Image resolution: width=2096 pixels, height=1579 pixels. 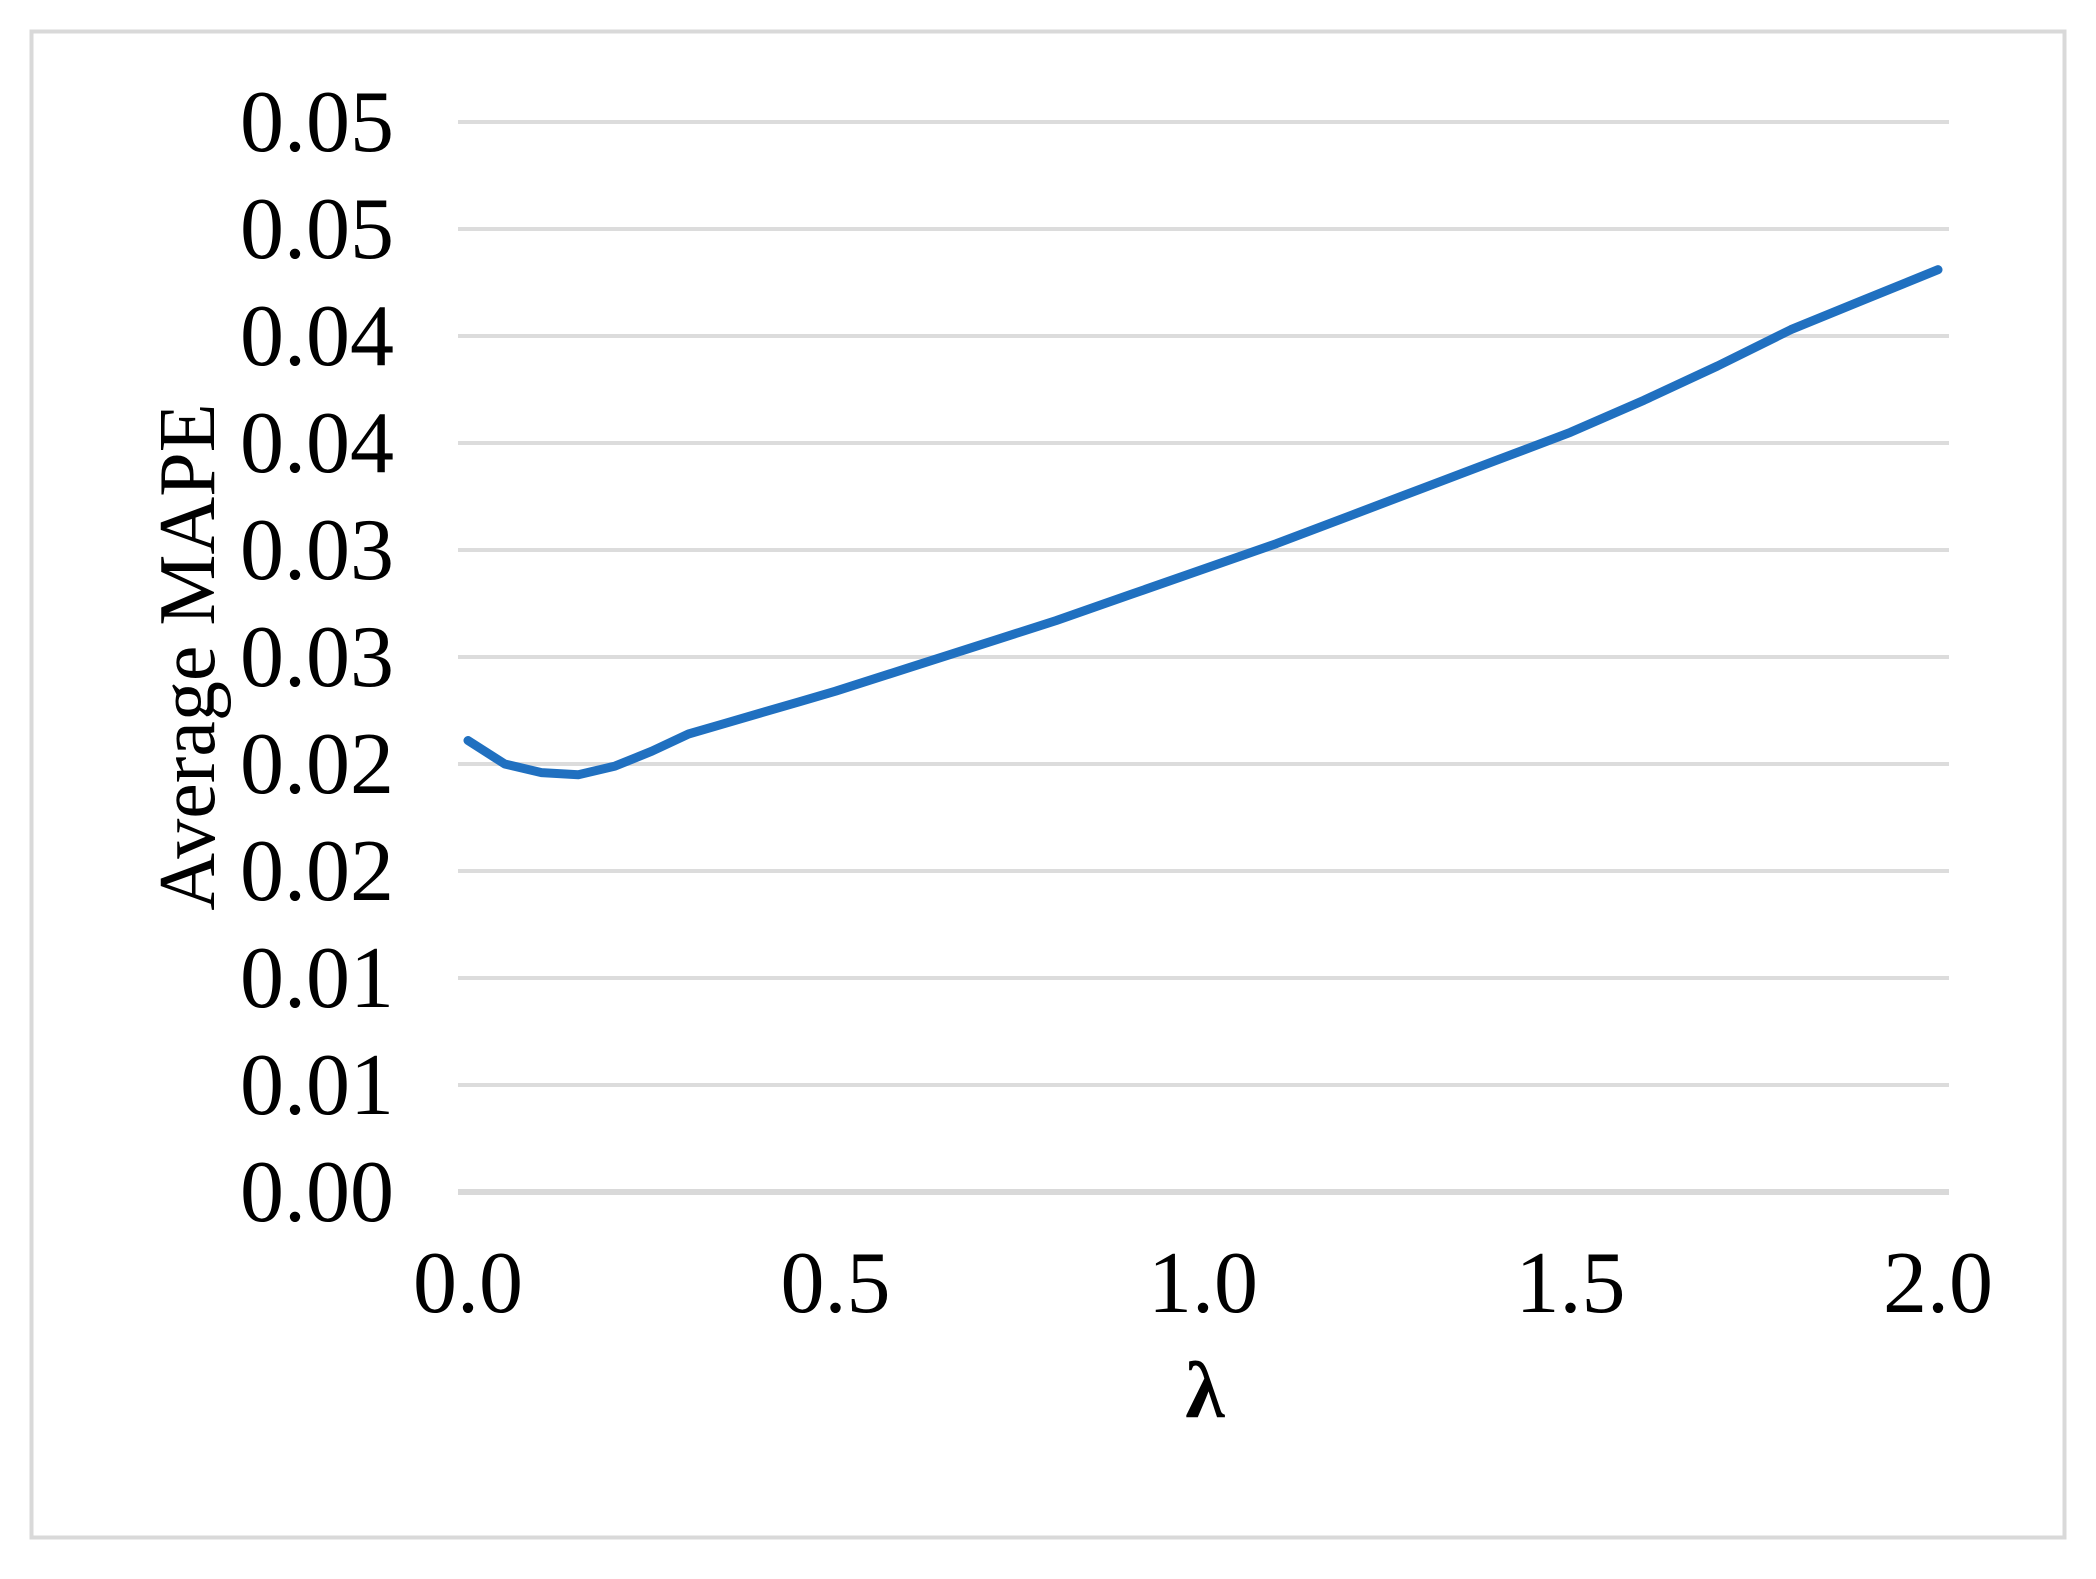 I want to click on x-axis-labels: 0.0 0.5 1.0 1.5 2.0, so click(x=1203, y=1283).